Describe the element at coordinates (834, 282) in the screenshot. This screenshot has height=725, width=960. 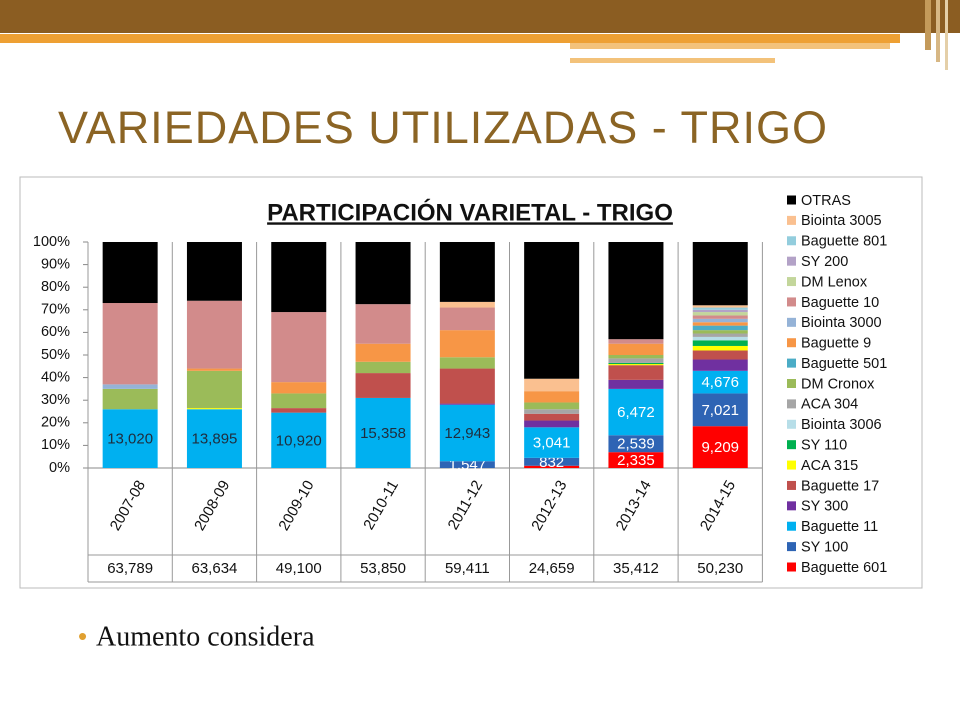
I see `legend-label: DM Lenox` at that location.